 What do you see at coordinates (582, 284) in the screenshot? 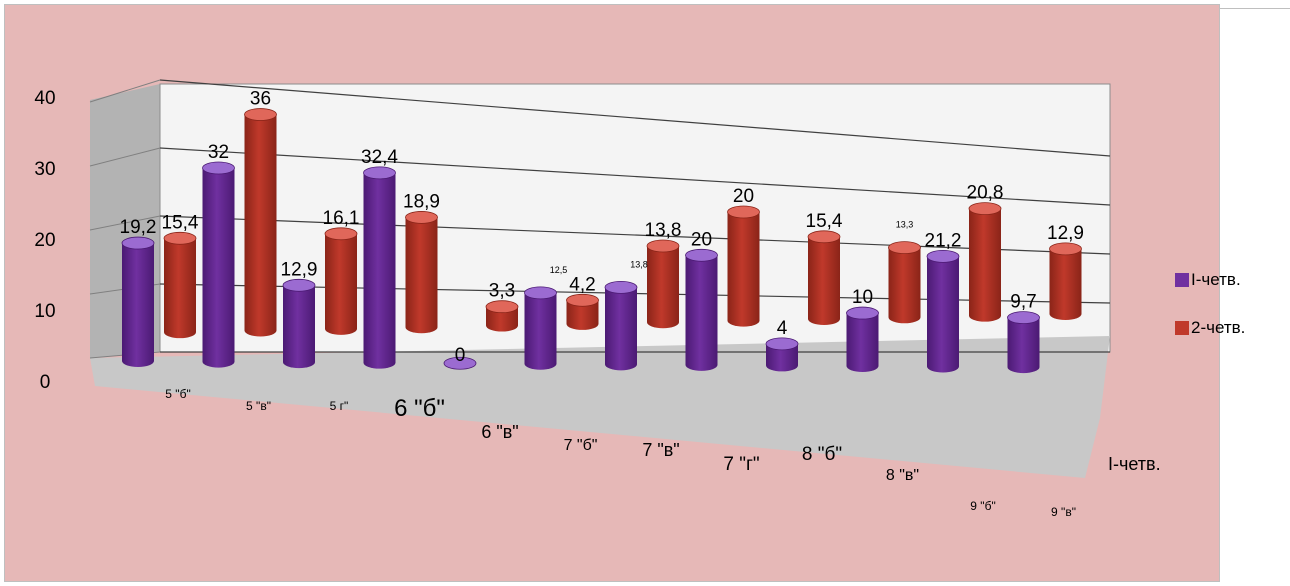
I see `data-label: 4,2` at bounding box center [582, 284].